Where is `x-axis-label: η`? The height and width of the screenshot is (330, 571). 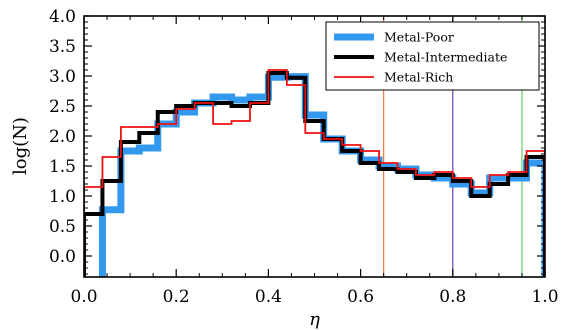 x-axis-label: η is located at coordinates (314, 319).